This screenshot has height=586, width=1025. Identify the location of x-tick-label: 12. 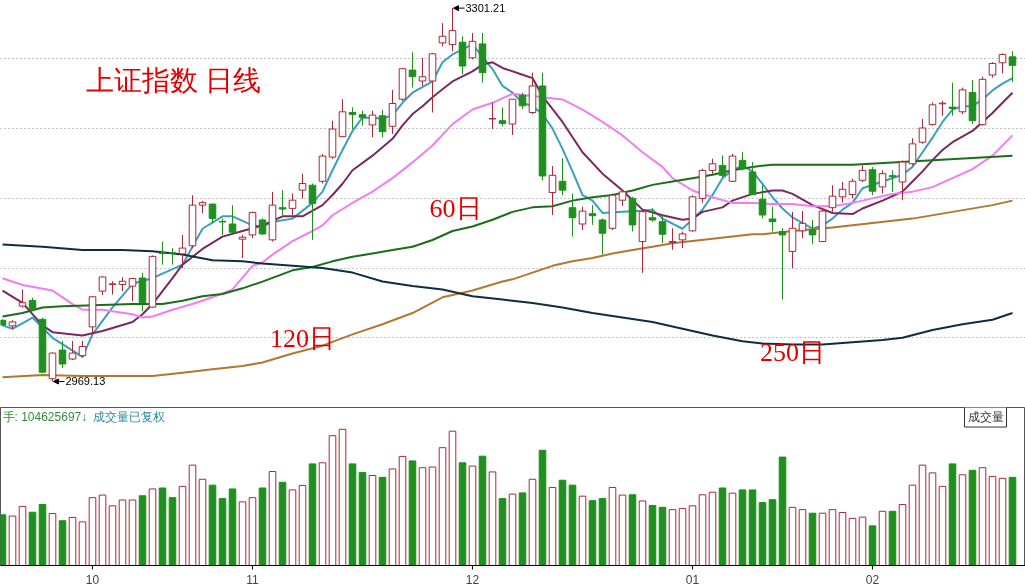
(472, 579).